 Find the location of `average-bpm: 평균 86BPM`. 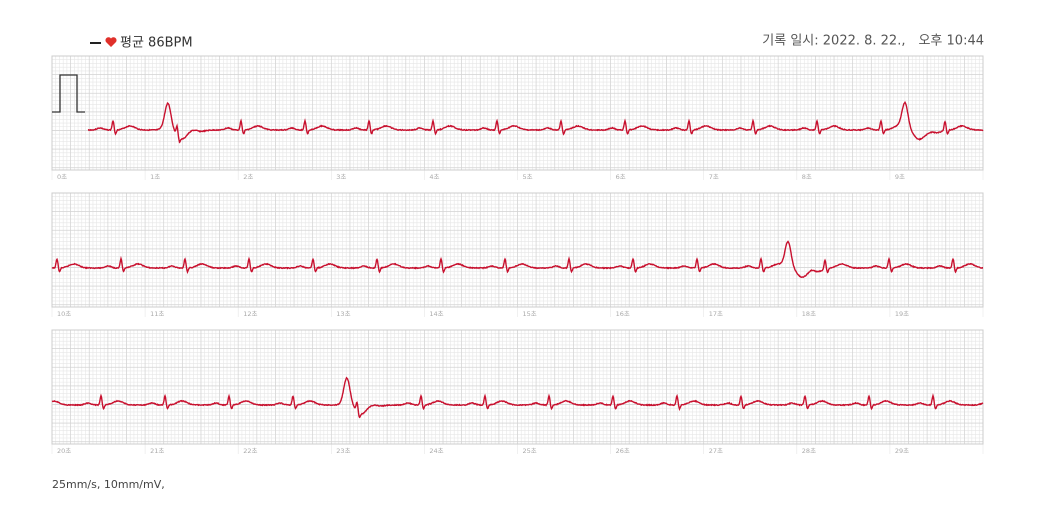

average-bpm: 평균 86BPM is located at coordinates (156, 43).